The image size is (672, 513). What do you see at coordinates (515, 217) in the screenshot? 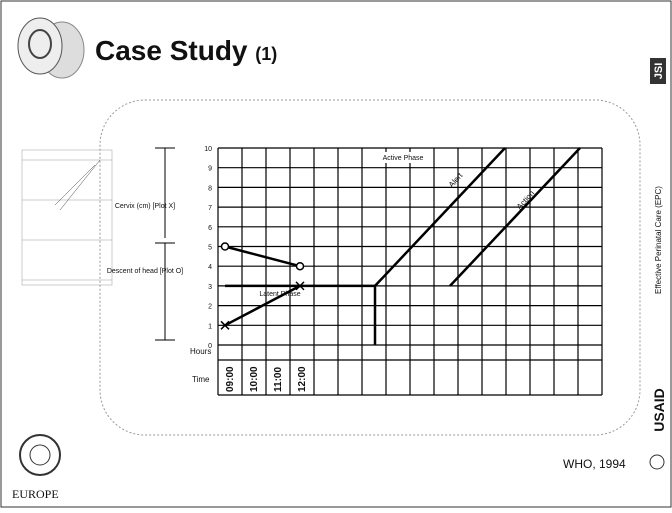
I see `action-line` at bounding box center [515, 217].